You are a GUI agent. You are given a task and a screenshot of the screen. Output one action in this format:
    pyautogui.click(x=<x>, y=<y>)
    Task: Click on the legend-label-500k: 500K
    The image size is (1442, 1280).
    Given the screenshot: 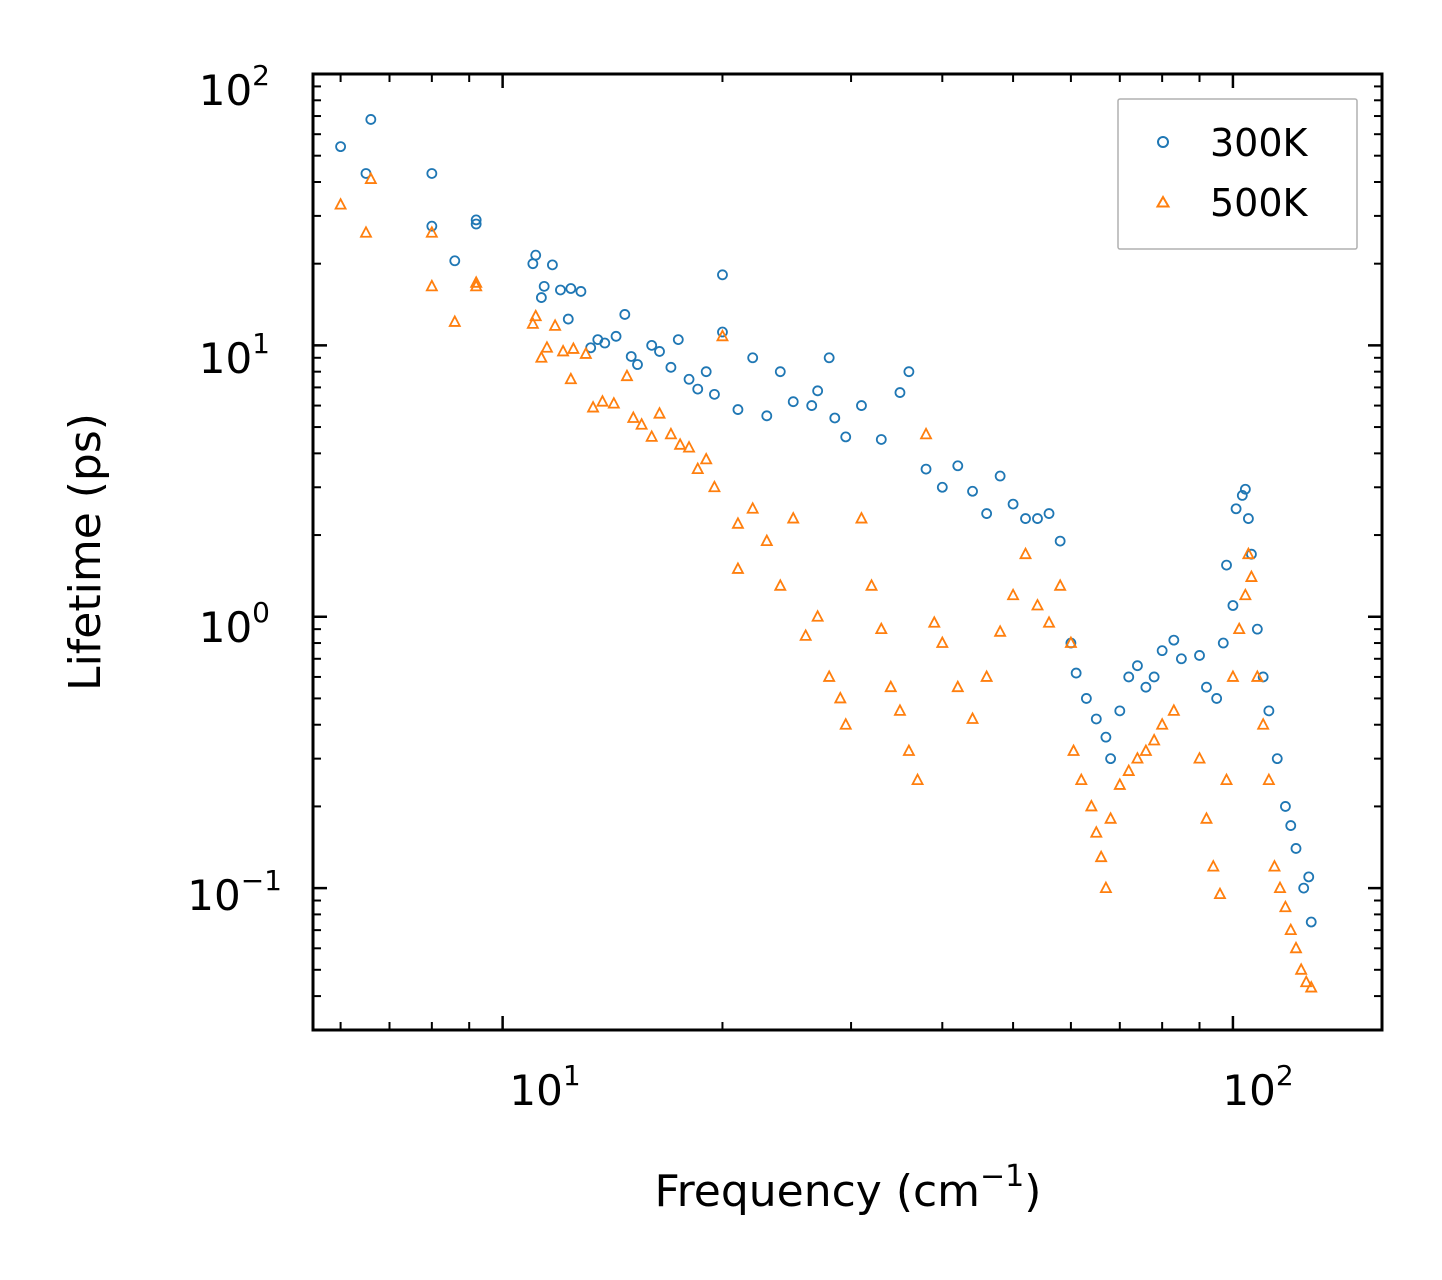 What is the action you would take?
    pyautogui.click(x=1259, y=203)
    